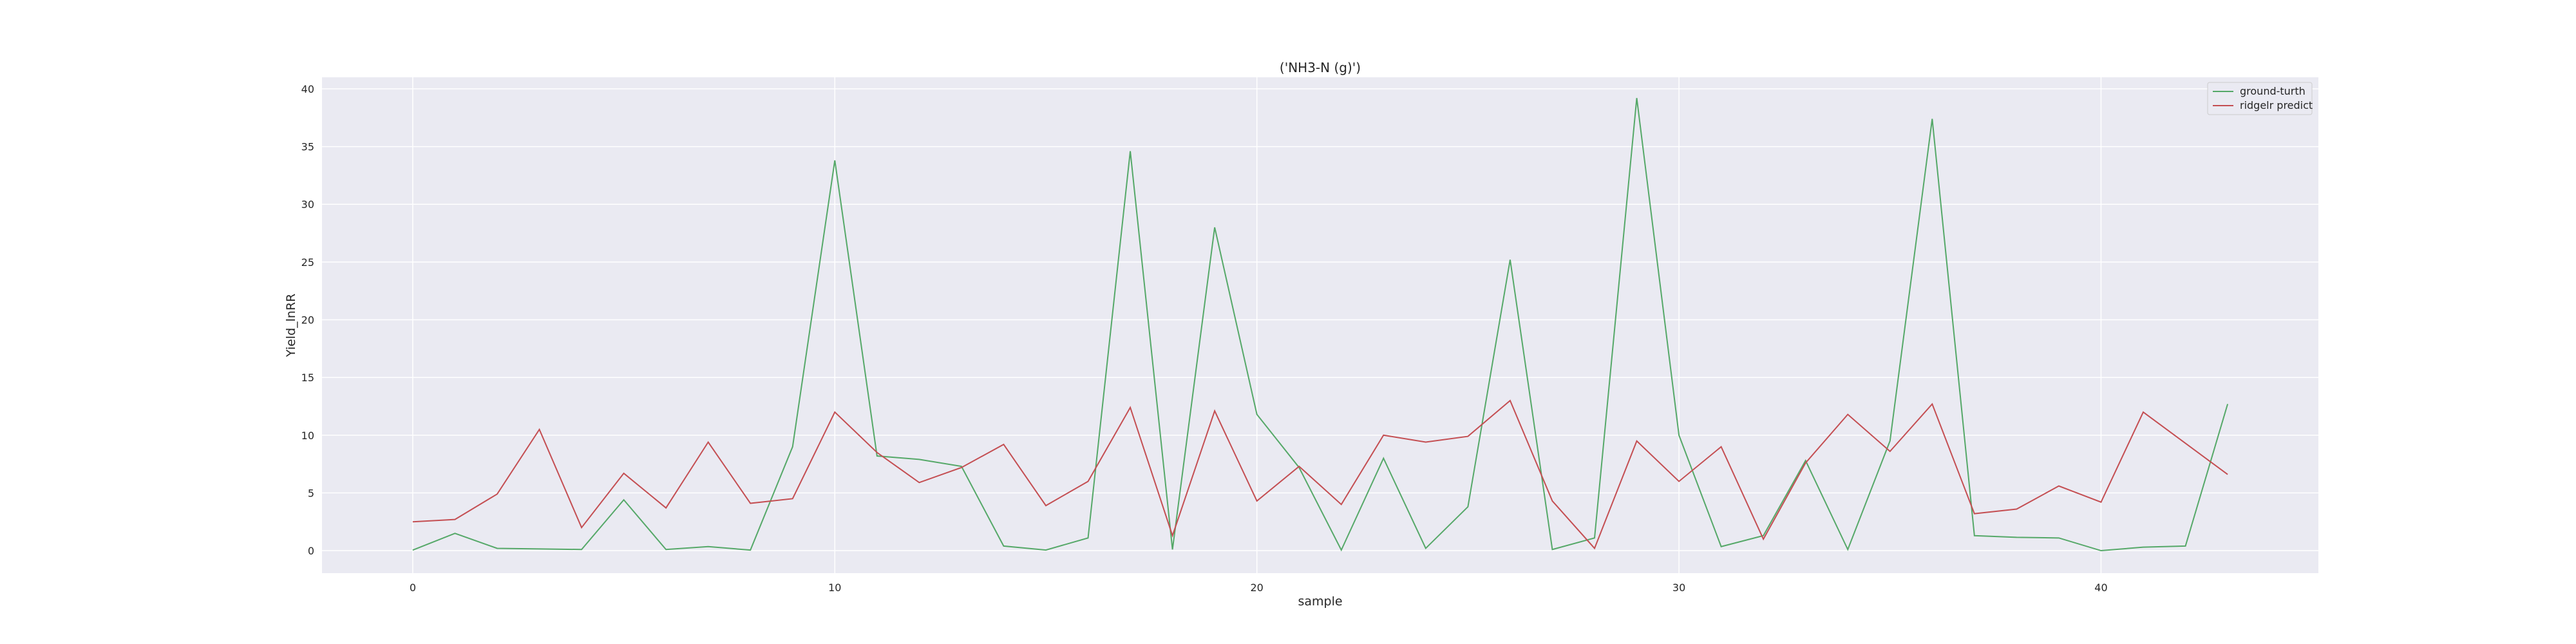 This screenshot has height=644, width=2576. Describe the element at coordinates (1320, 67) in the screenshot. I see `chart-title: ('NH3-N (g)')` at that location.